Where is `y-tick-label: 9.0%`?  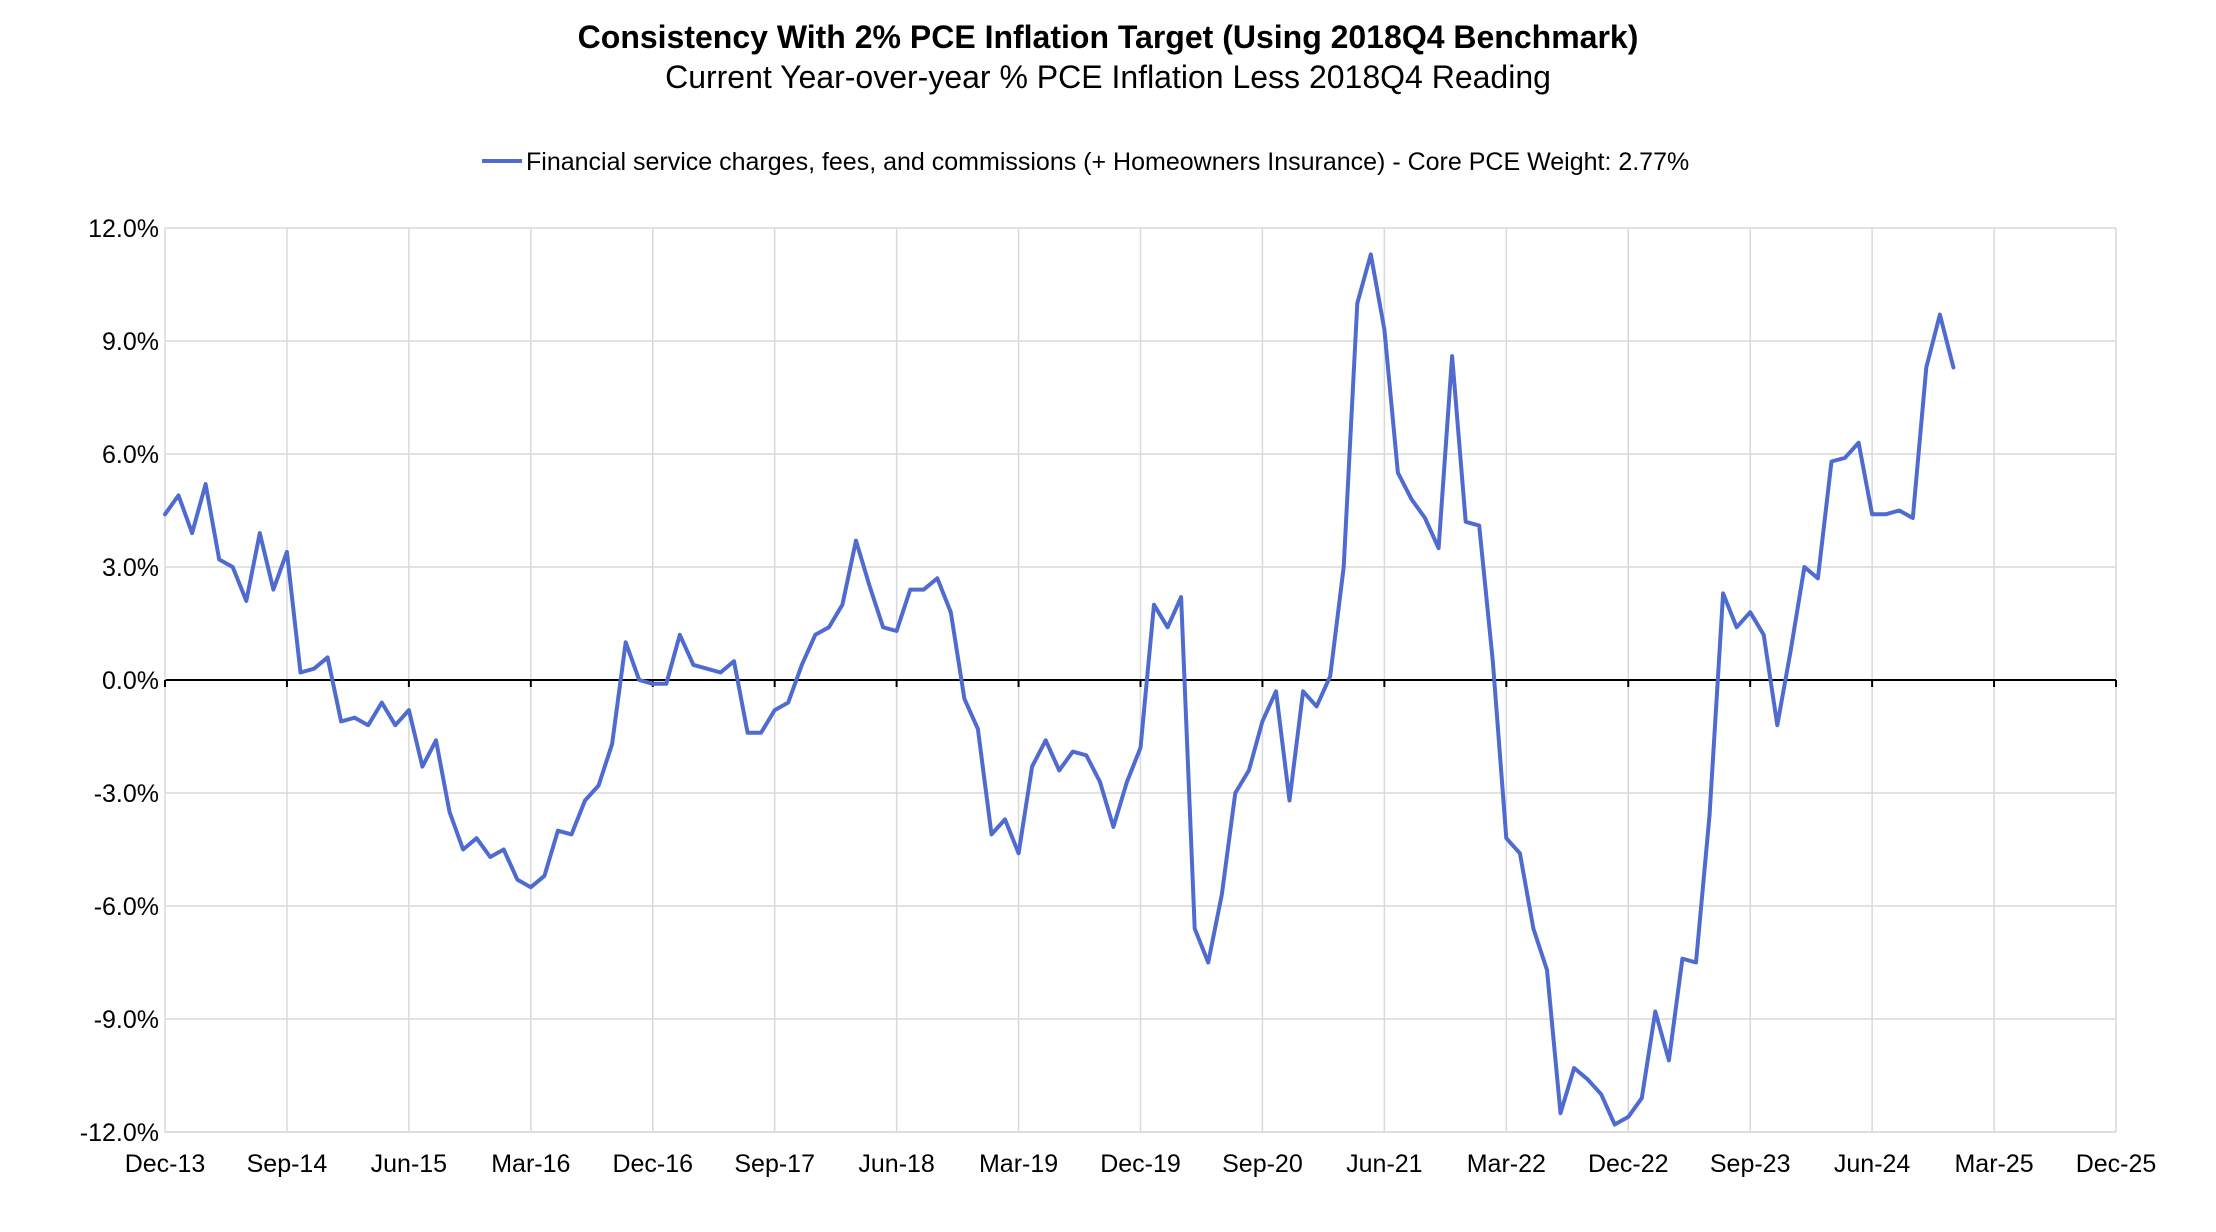
y-tick-label: 9.0% is located at coordinates (130, 342).